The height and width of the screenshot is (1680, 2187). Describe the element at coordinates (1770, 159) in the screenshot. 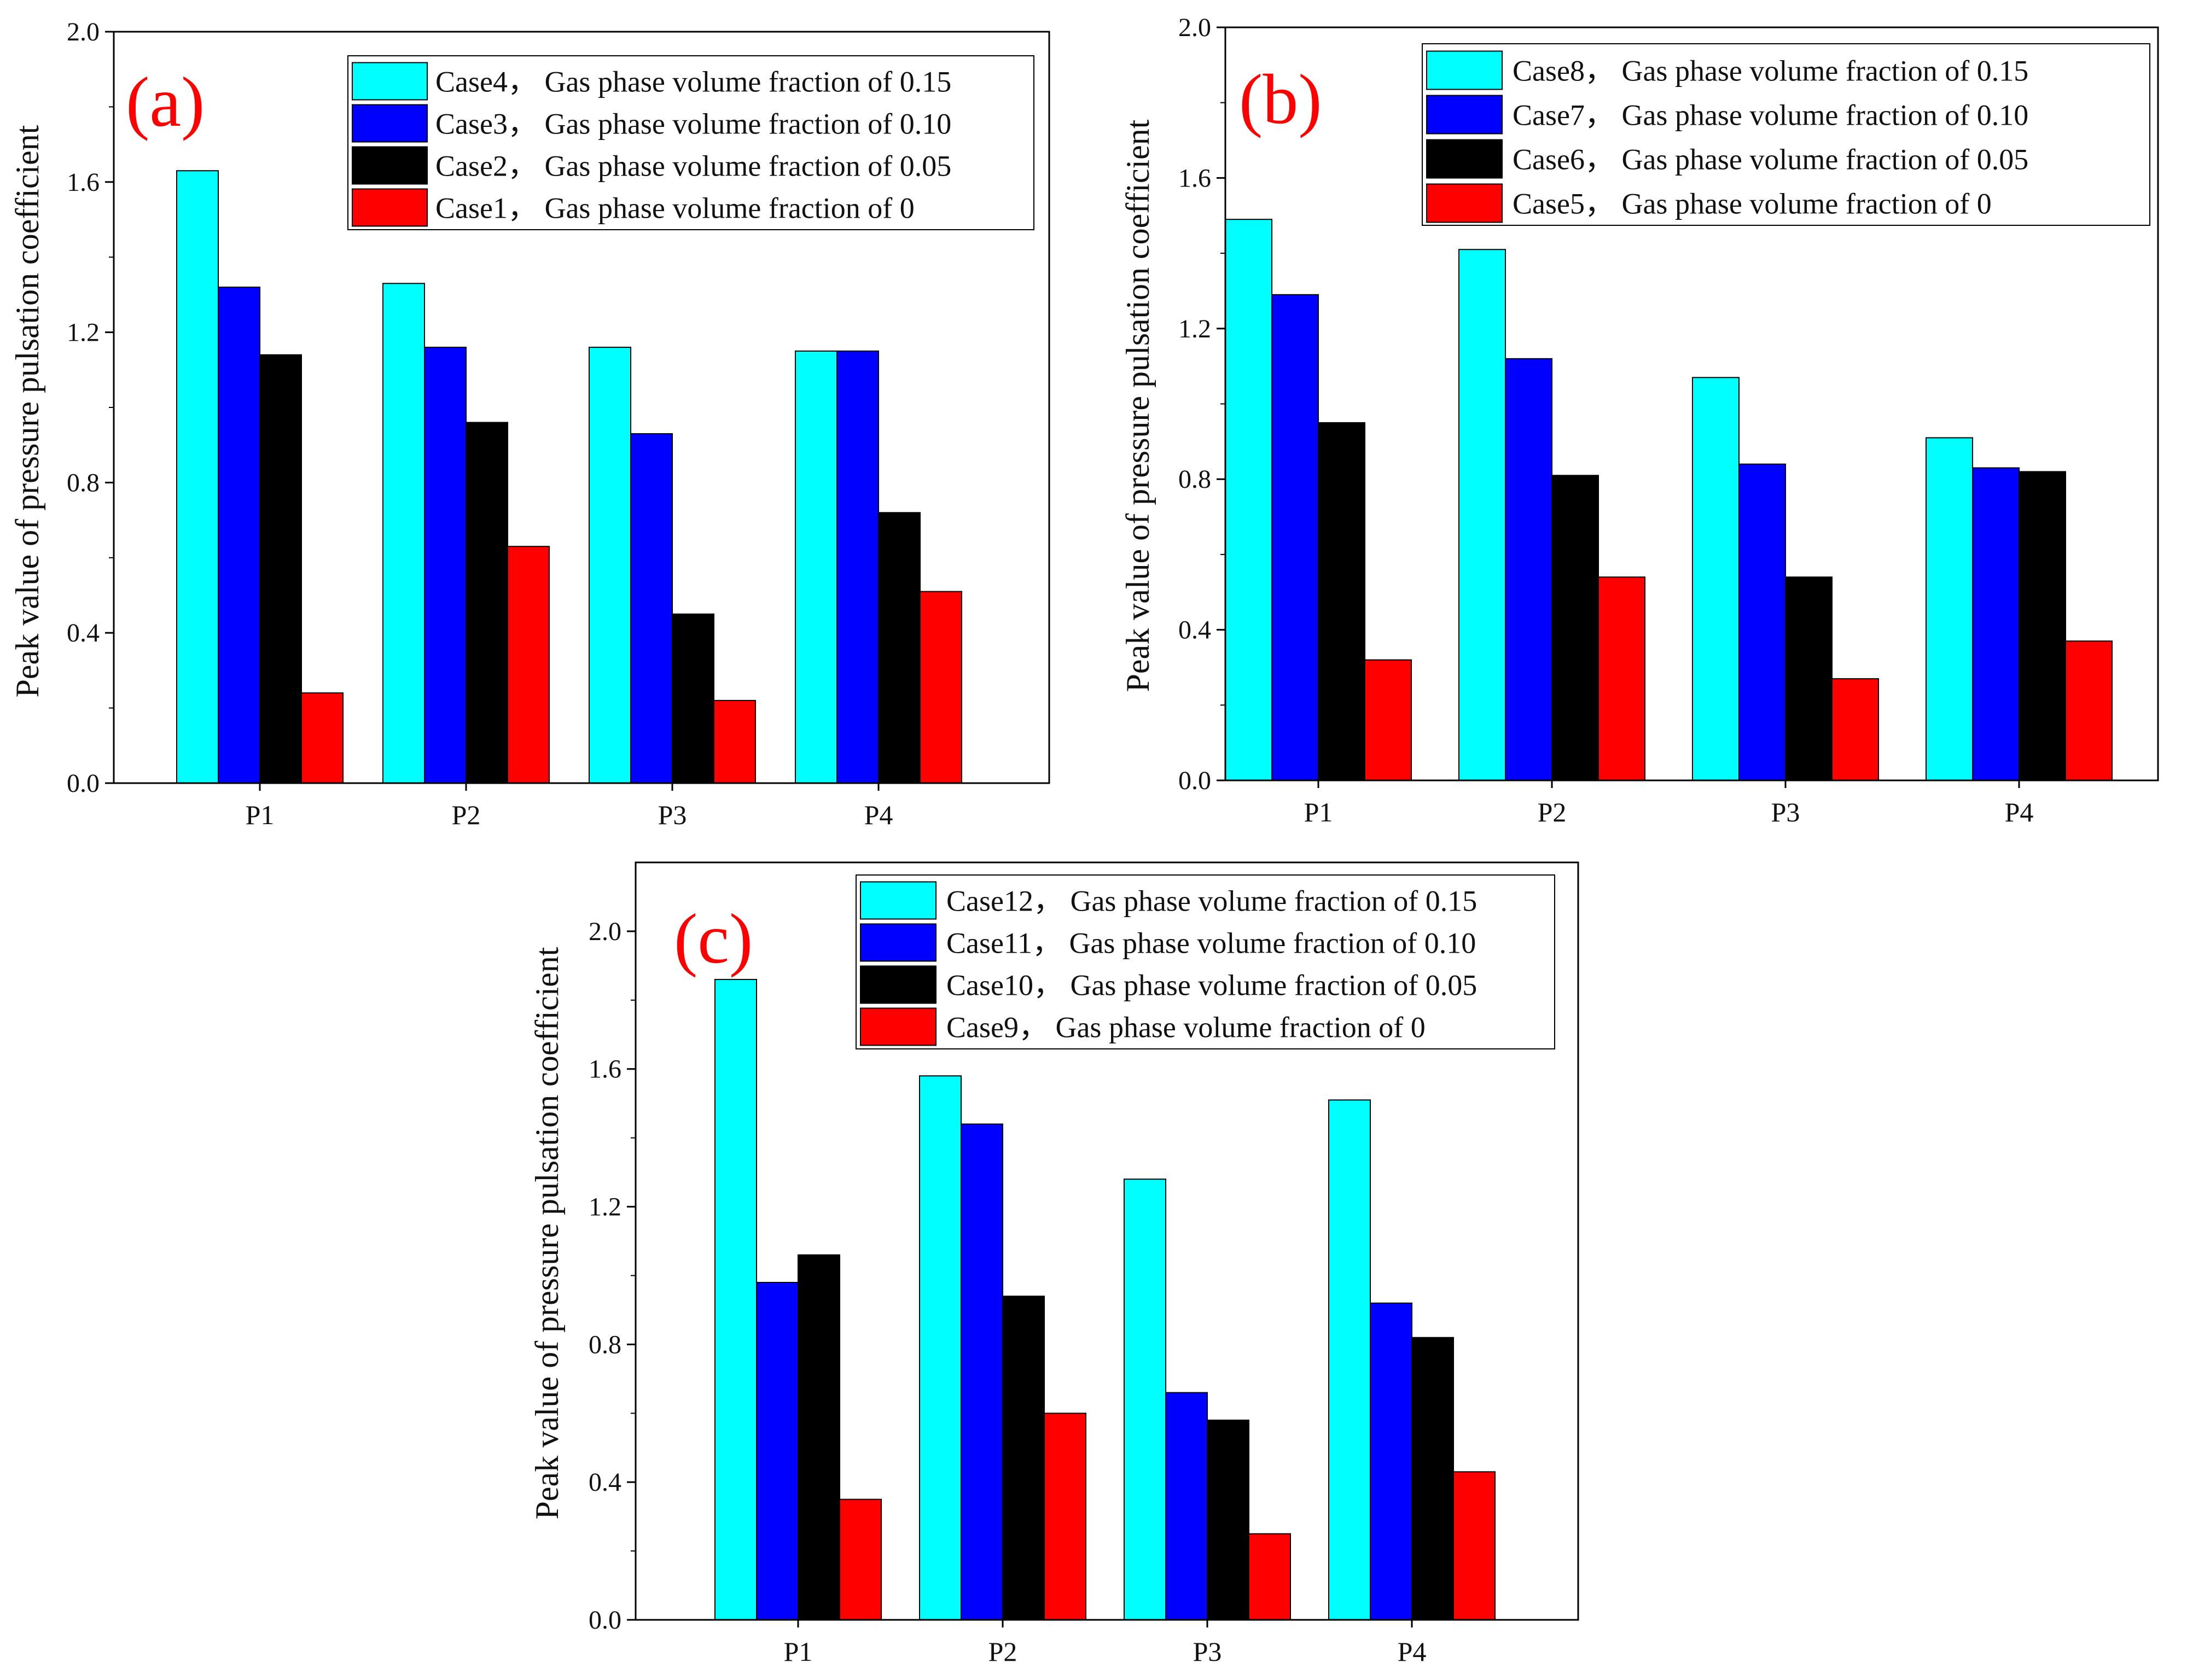

I see `legend-label: Case6， Gas phase volume fraction of 0.05` at that location.